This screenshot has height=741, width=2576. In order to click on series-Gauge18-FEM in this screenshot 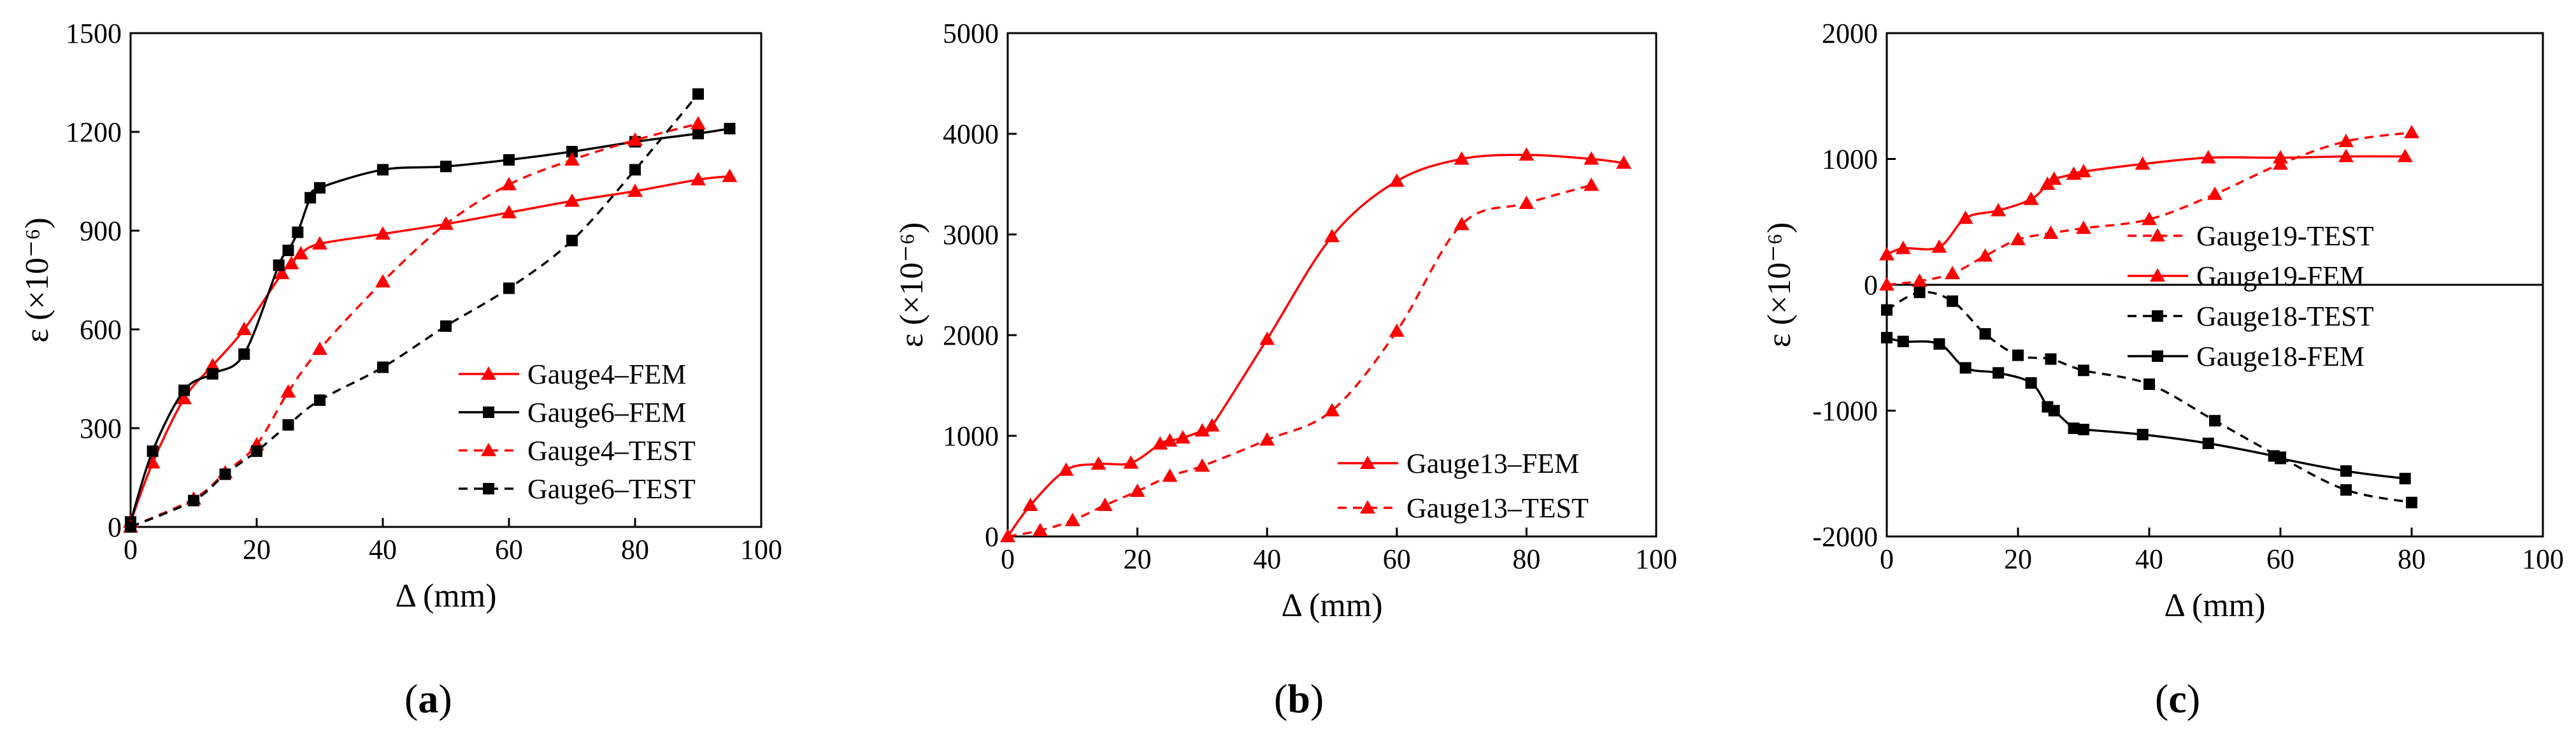, I will do `click(2146, 408)`.